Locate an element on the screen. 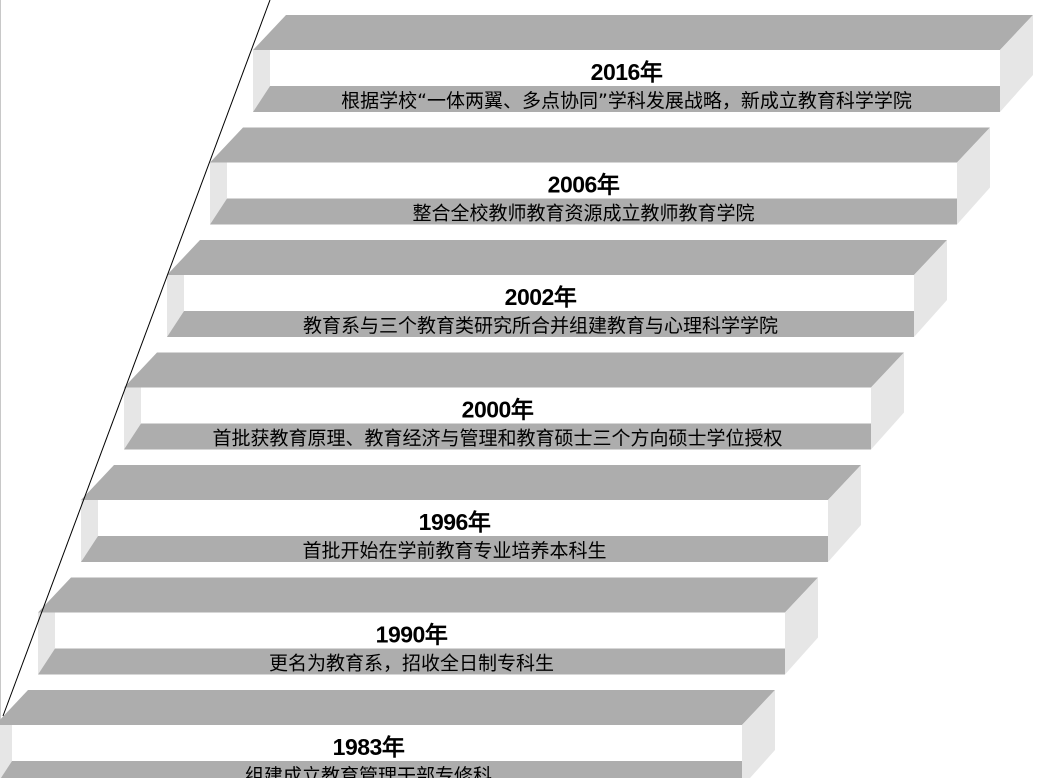 The image size is (1043, 778). milestone-description: 首批获教育原理、教育经济与管理和教育硕士三个方向硕士学位授权 is located at coordinates (497, 439).